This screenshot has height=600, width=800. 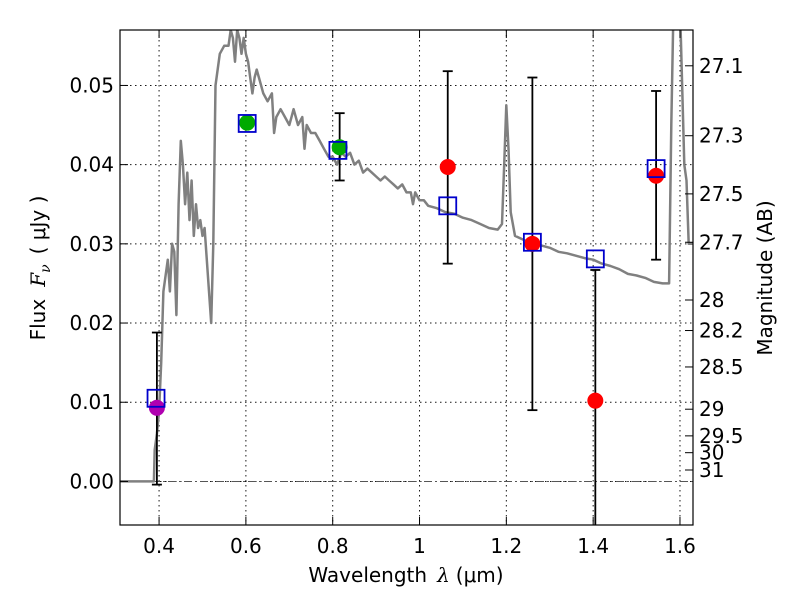 What do you see at coordinates (721, 436) in the screenshot?
I see `mag-tick-label: 29.5` at bounding box center [721, 436].